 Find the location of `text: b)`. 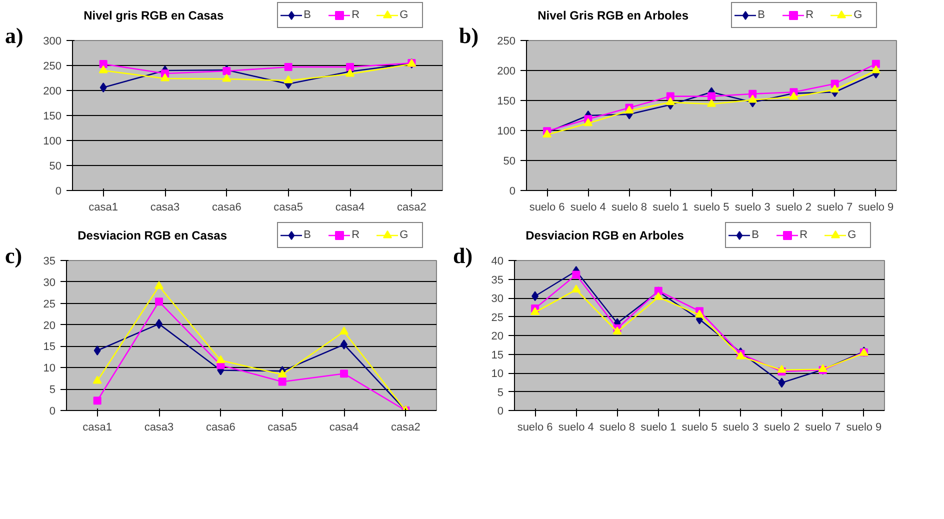

text: b) is located at coordinates (469, 36).